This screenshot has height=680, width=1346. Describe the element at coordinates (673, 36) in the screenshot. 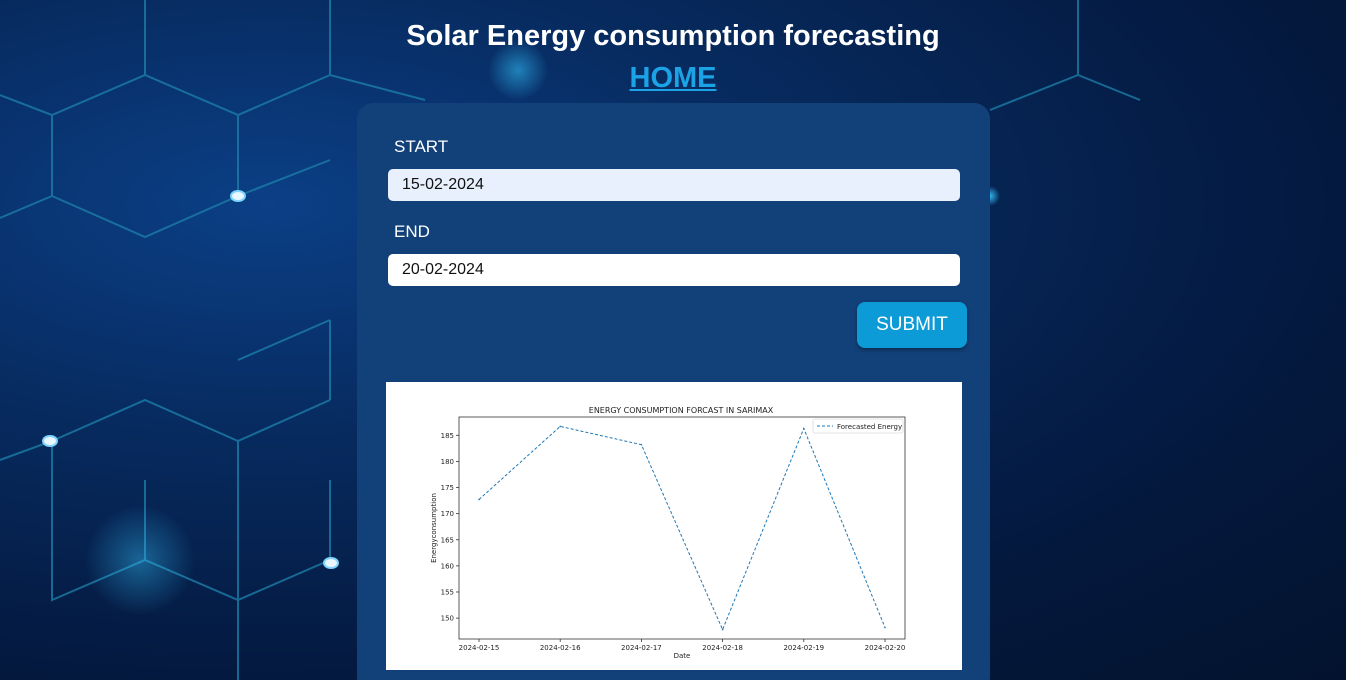

I see `page-title: Solar Energy consumption forecasting` at that location.